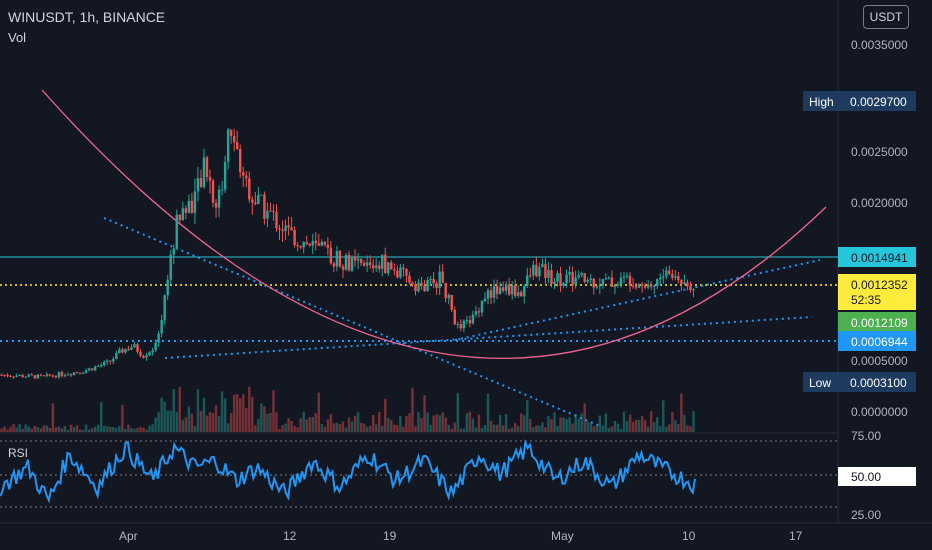  What do you see at coordinates (886, 17) in the screenshot?
I see `currency-button: USDT` at bounding box center [886, 17].